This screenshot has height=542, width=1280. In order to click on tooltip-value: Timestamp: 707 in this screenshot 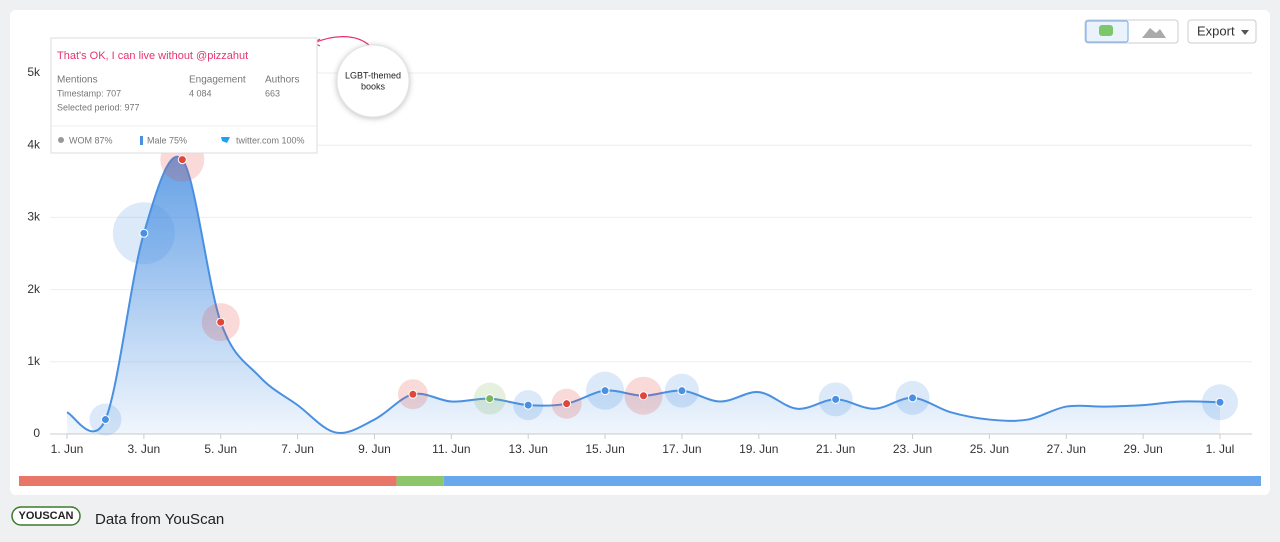, I will do `click(89, 93)`.